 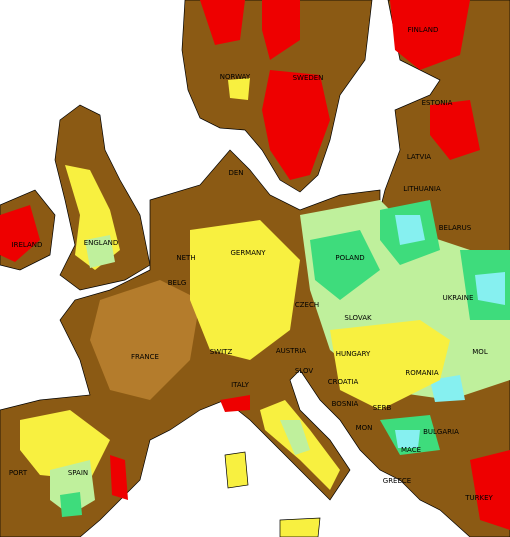 What do you see at coordinates (235, 77) in the screenshot?
I see `country-label: NORWAY` at bounding box center [235, 77].